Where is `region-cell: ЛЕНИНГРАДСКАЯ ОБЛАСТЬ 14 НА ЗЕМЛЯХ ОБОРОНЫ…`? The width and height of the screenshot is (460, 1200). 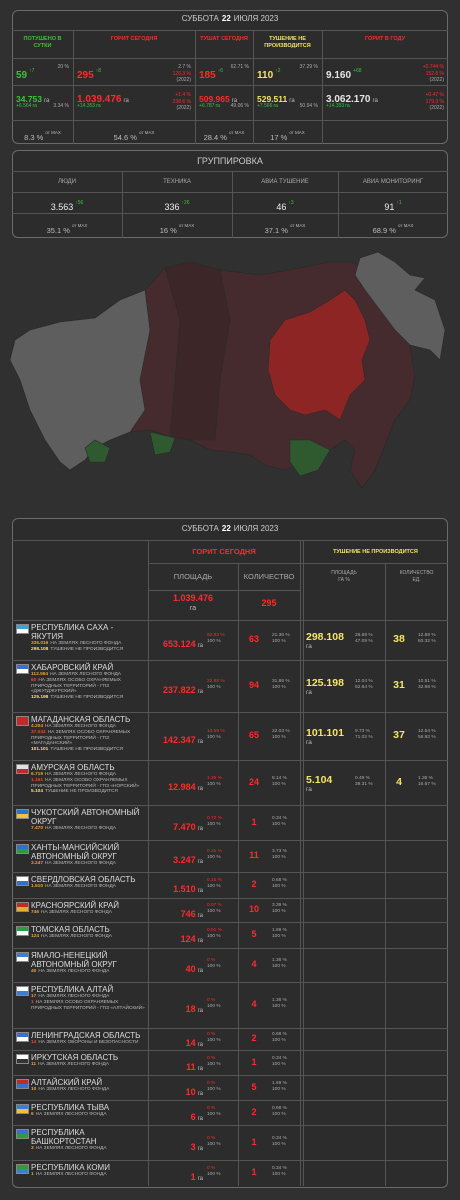 region-cell: ЛЕНИНГРАДСКАЯ ОБЛАСТЬ 14 НА ЗЕМЛЯХ ОБОРОНЫ… is located at coordinates (88, 1038).